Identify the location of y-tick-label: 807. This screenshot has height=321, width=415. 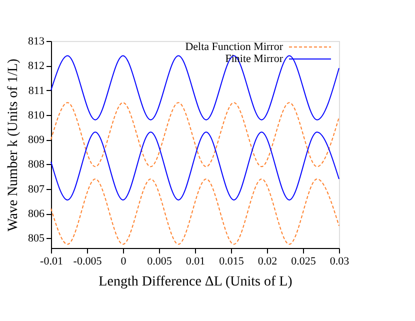
(36, 189).